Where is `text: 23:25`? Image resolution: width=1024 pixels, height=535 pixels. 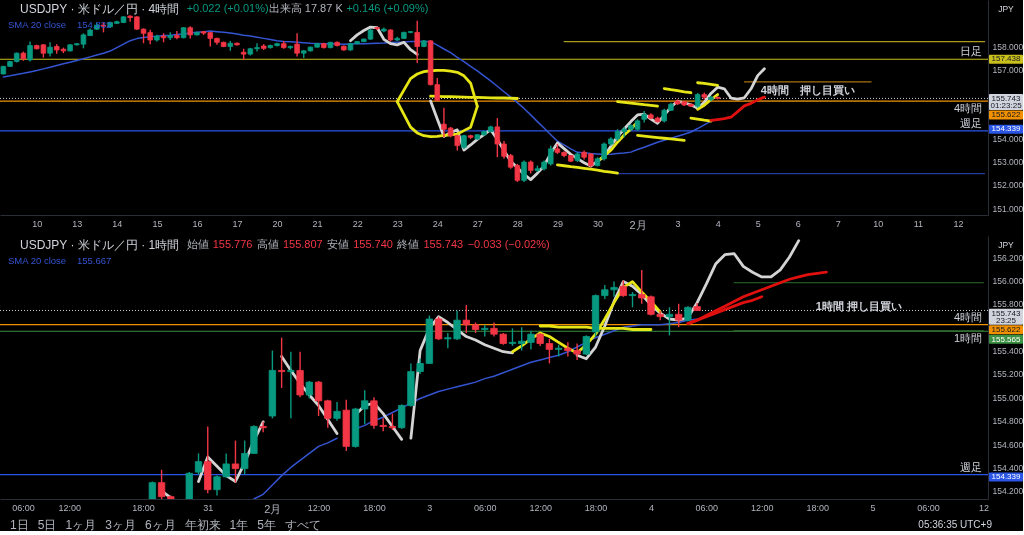
text: 23:25 is located at coordinates (1006, 321).